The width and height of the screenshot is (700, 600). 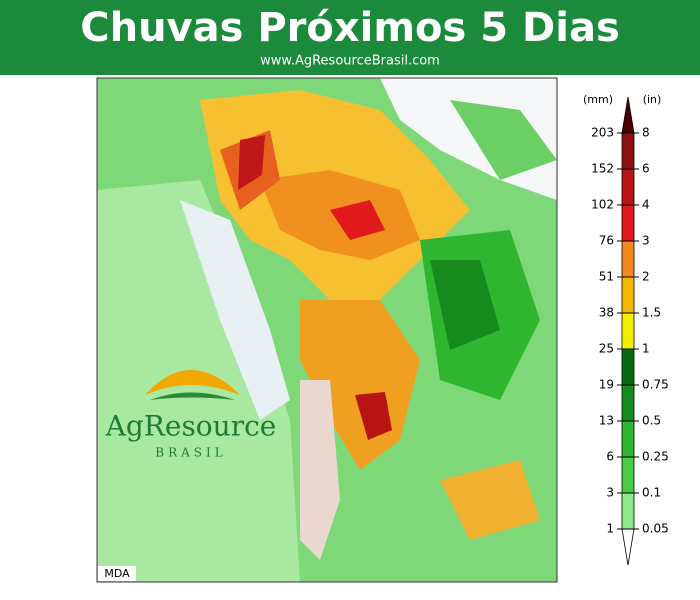 What do you see at coordinates (651, 313) in the screenshot?
I see `legend-in-label: 1.5` at bounding box center [651, 313].